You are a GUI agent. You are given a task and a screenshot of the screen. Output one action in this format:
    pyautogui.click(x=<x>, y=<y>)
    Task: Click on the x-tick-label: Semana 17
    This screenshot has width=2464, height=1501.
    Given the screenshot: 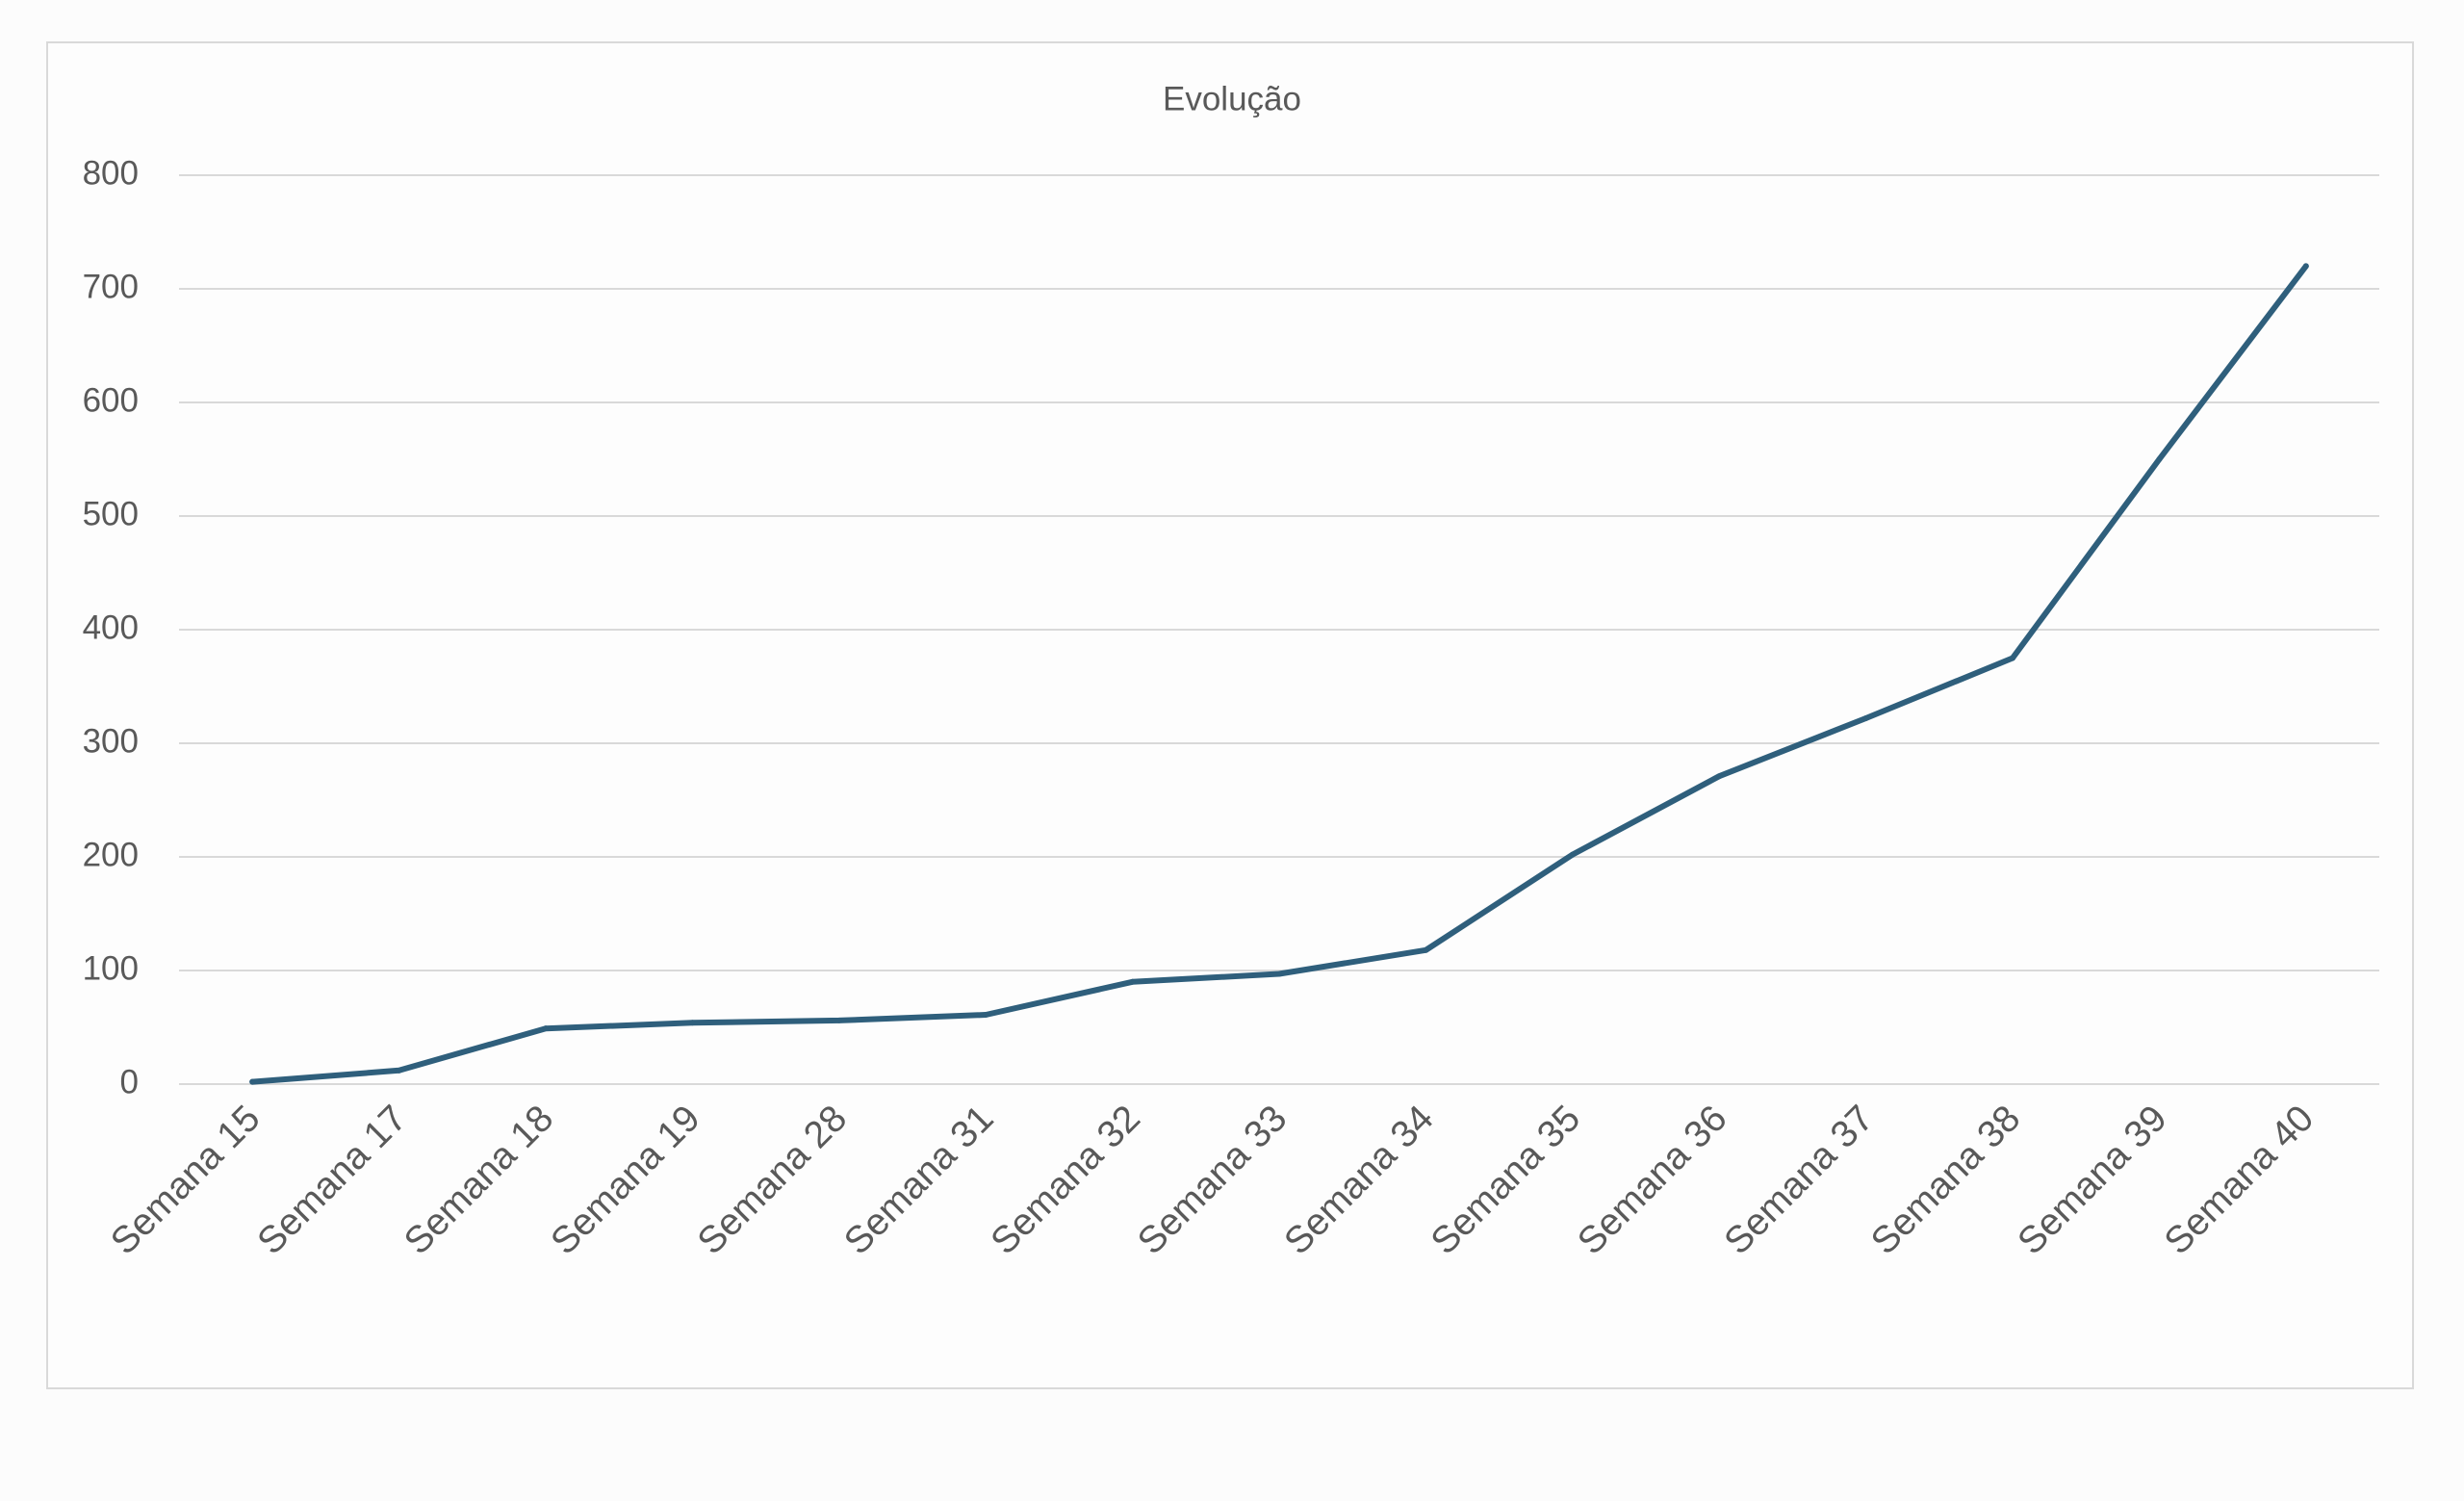 What is the action you would take?
    pyautogui.click(x=332, y=1180)
    